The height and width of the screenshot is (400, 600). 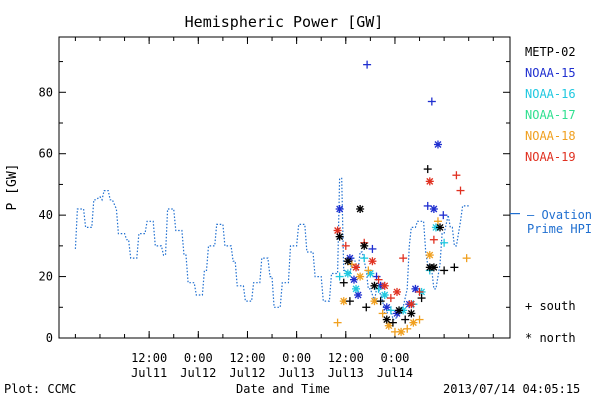 What do you see at coordinates (46, 215) in the screenshot?
I see `y-tick-label: 40` at bounding box center [46, 215].